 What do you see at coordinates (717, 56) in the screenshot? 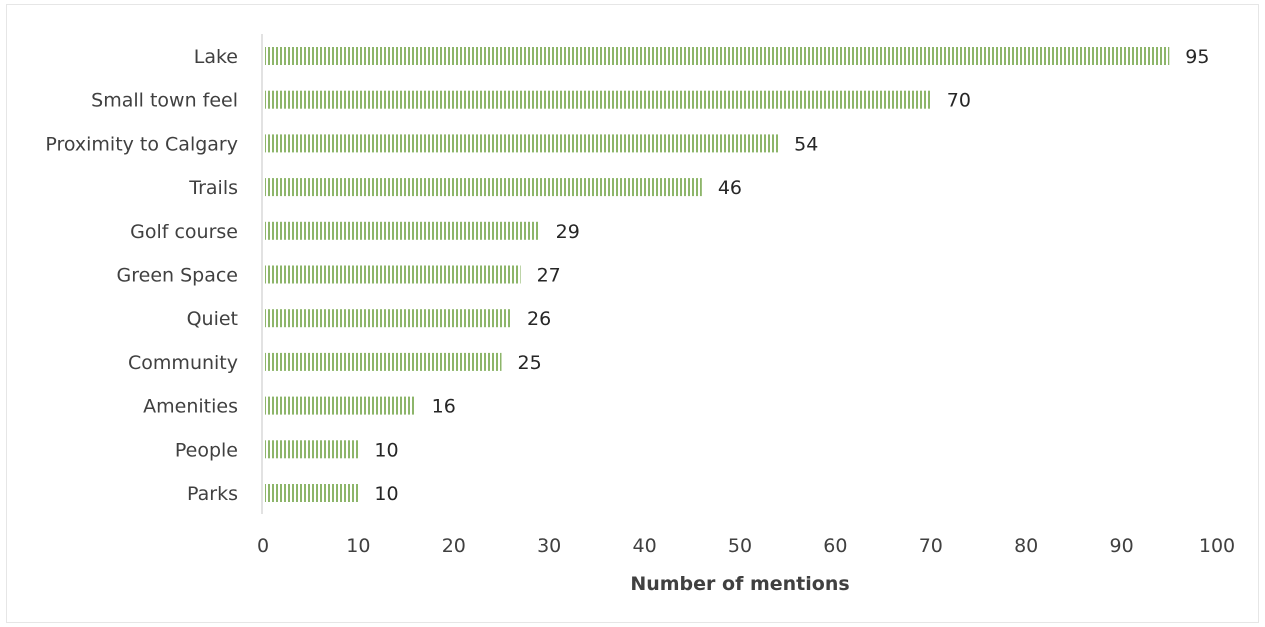
I see `bar-lake` at bounding box center [717, 56].